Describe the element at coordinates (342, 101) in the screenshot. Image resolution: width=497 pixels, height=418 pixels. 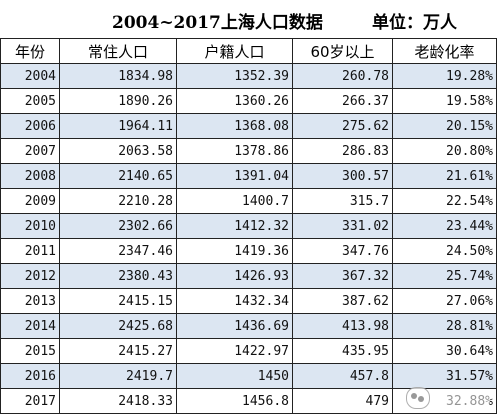
I see `cell-over-60: 266.37` at that location.